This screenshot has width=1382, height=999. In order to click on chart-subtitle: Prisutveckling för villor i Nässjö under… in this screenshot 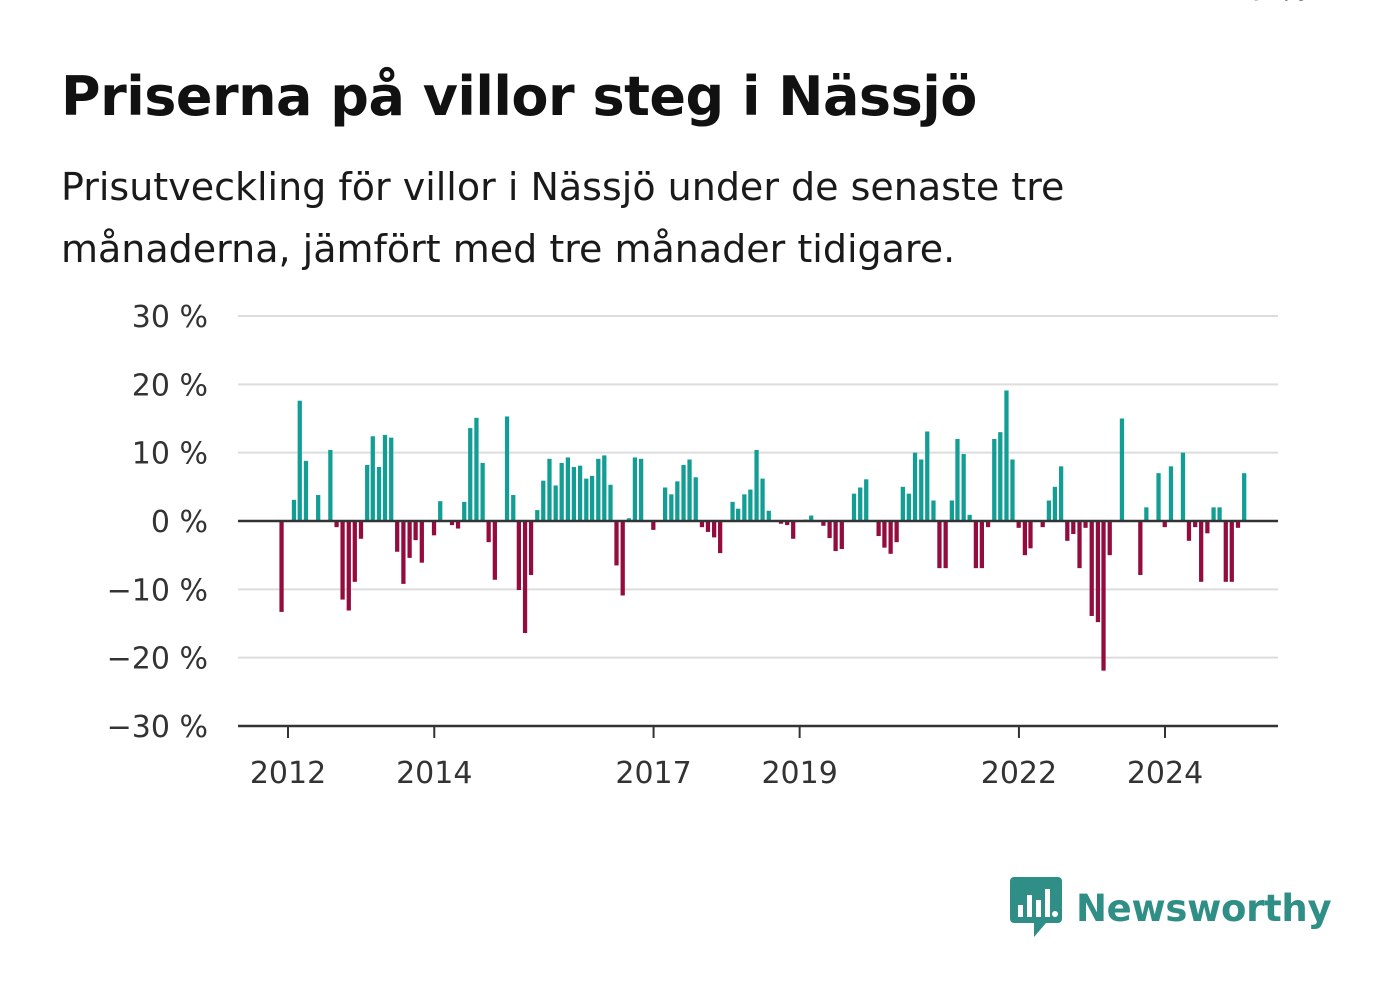, I will do `click(563, 218)`.